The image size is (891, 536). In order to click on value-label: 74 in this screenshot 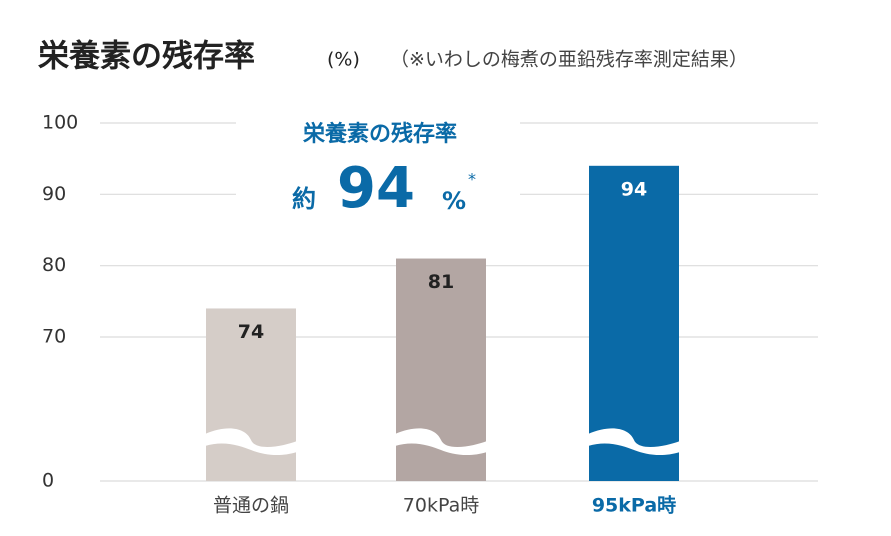, I will do `click(251, 332)`.